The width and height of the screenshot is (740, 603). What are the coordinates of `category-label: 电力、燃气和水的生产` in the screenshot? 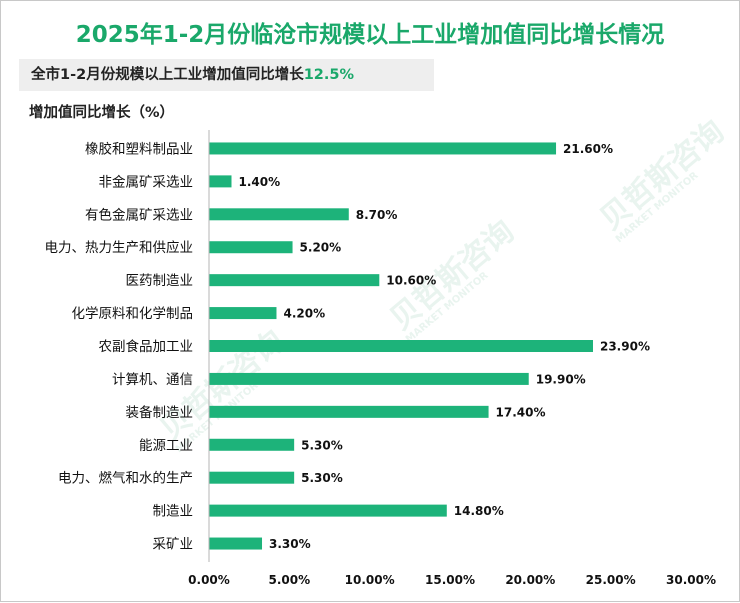 It's located at (125, 478).